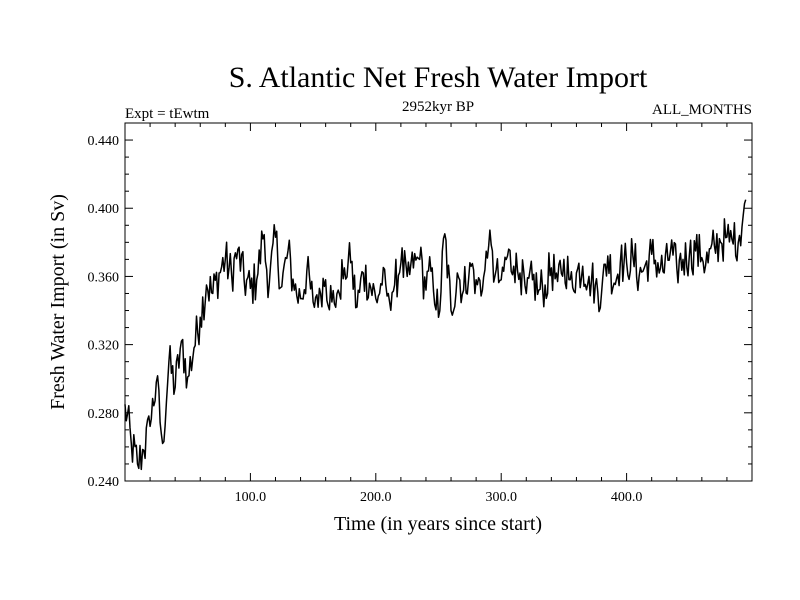 This screenshot has width=800, height=600. What do you see at coordinates (104, 414) in the screenshot?
I see `y-tick-label: 0.280` at bounding box center [104, 414].